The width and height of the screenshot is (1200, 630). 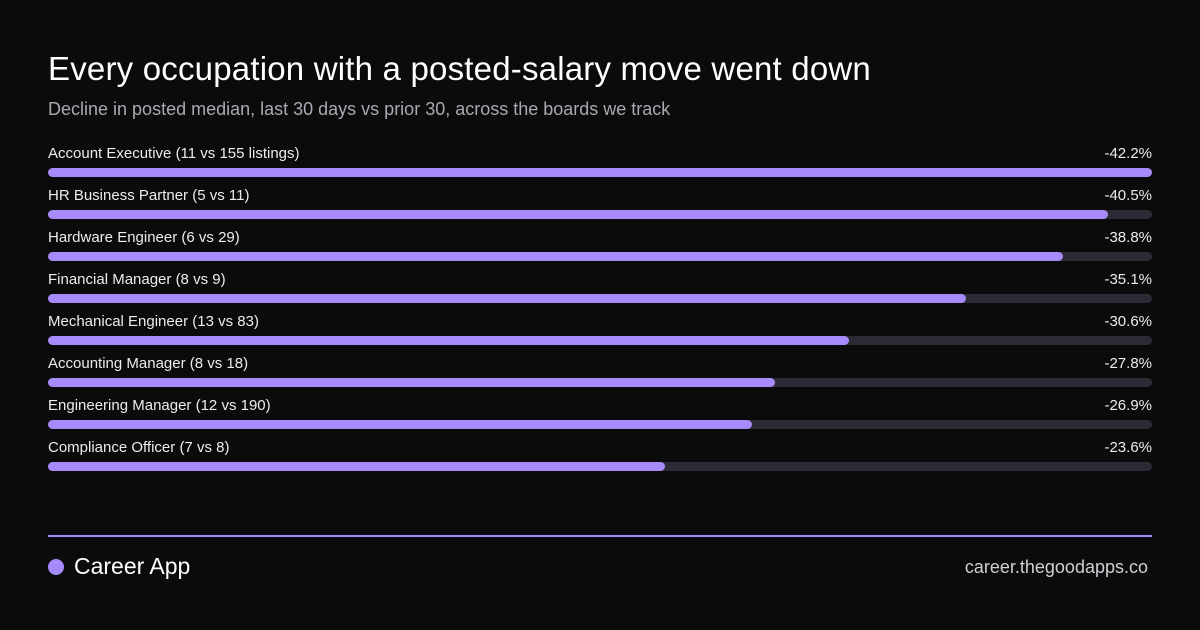 I want to click on bar-value-label: -26.9%, so click(x=1128, y=405).